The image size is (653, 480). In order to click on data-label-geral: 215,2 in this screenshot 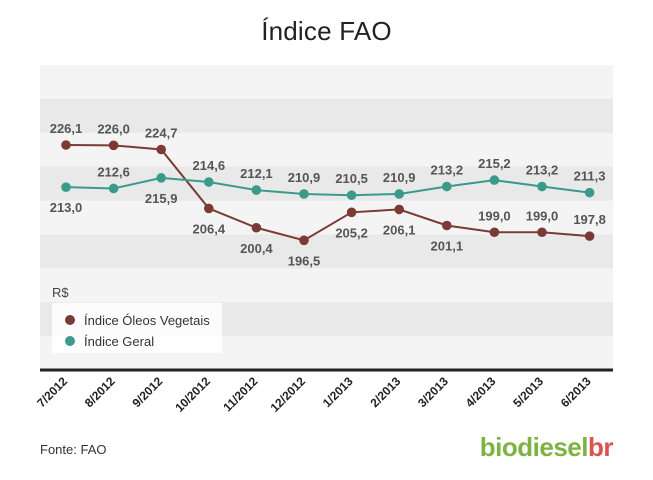, I will do `click(494, 163)`.